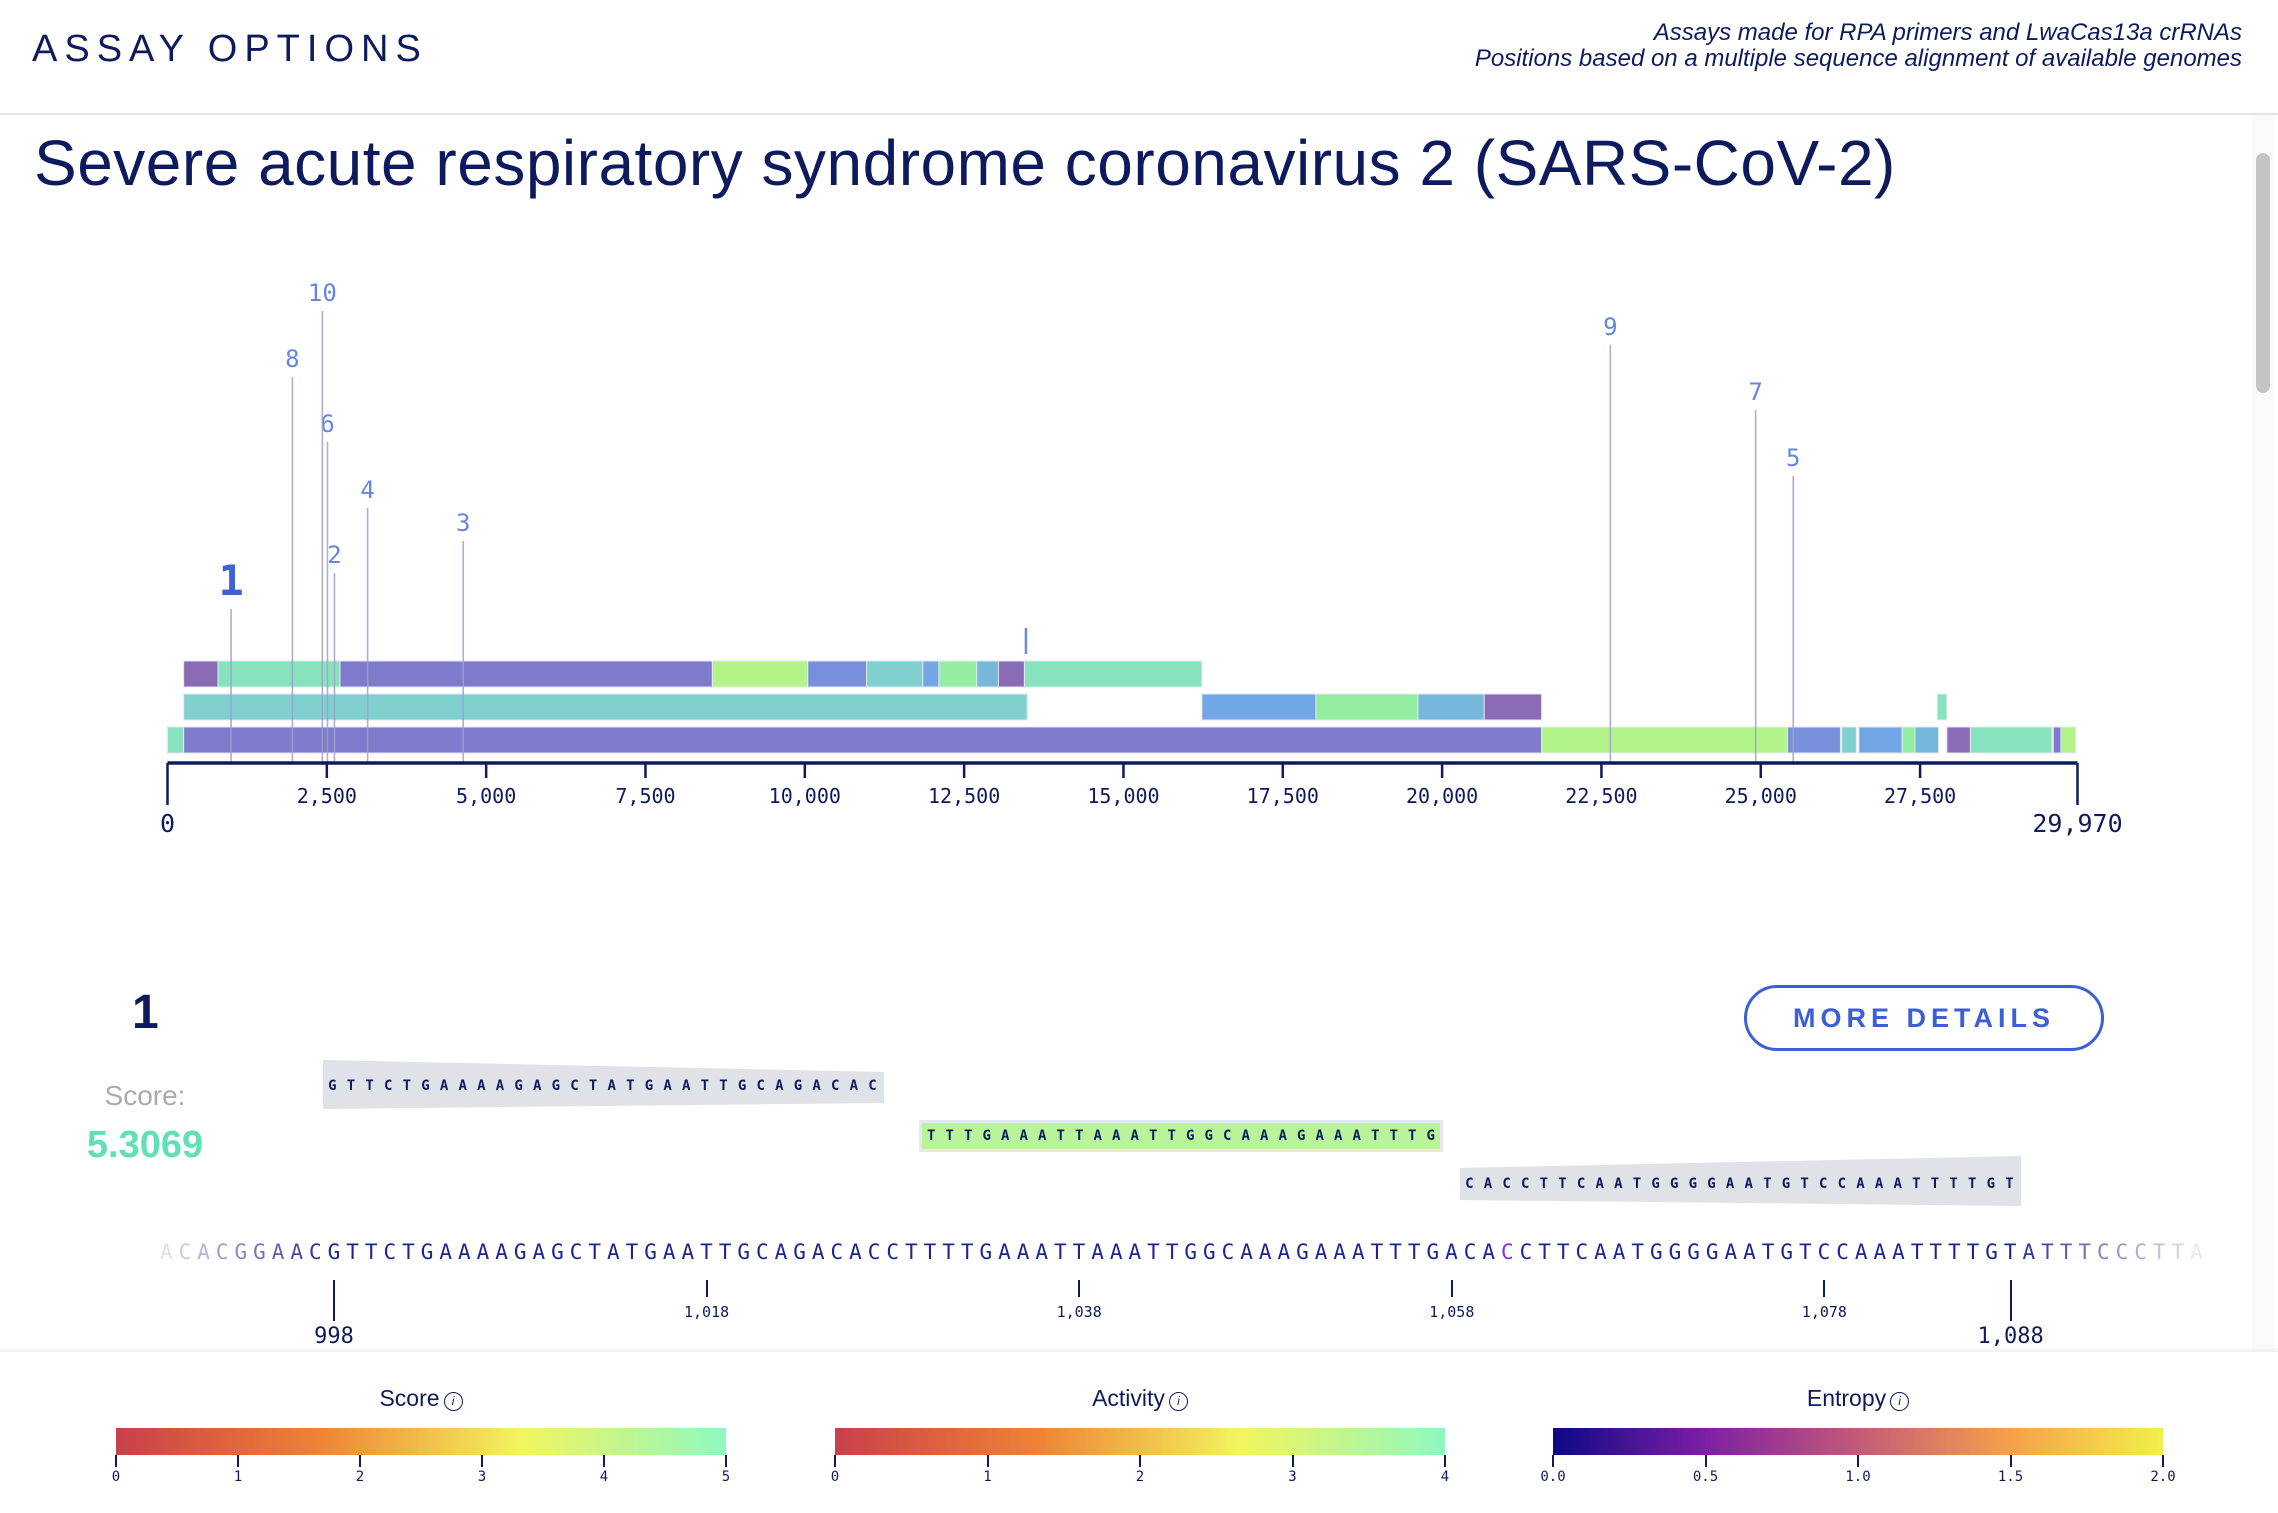 This screenshot has height=1513, width=2278. I want to click on assay-number: 1, so click(145, 1012).